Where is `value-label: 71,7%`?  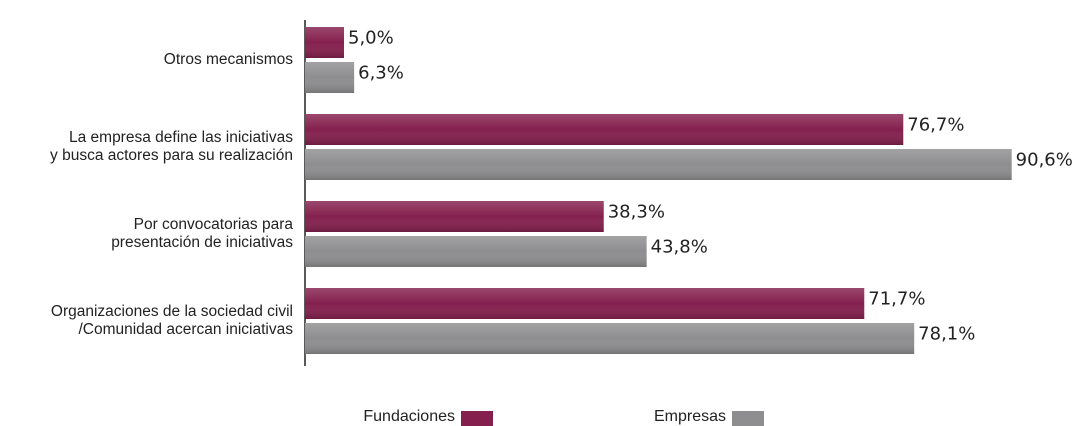 value-label: 71,7% is located at coordinates (896, 299).